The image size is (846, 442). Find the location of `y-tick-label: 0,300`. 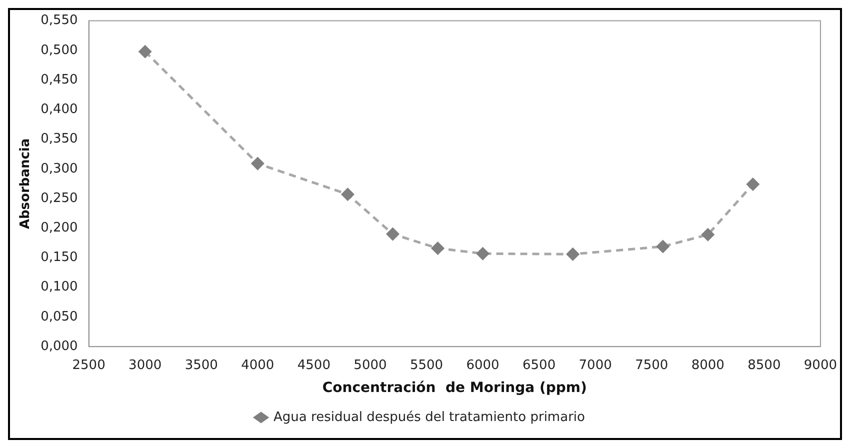

y-tick-label: 0,300 is located at coordinates (59, 168).